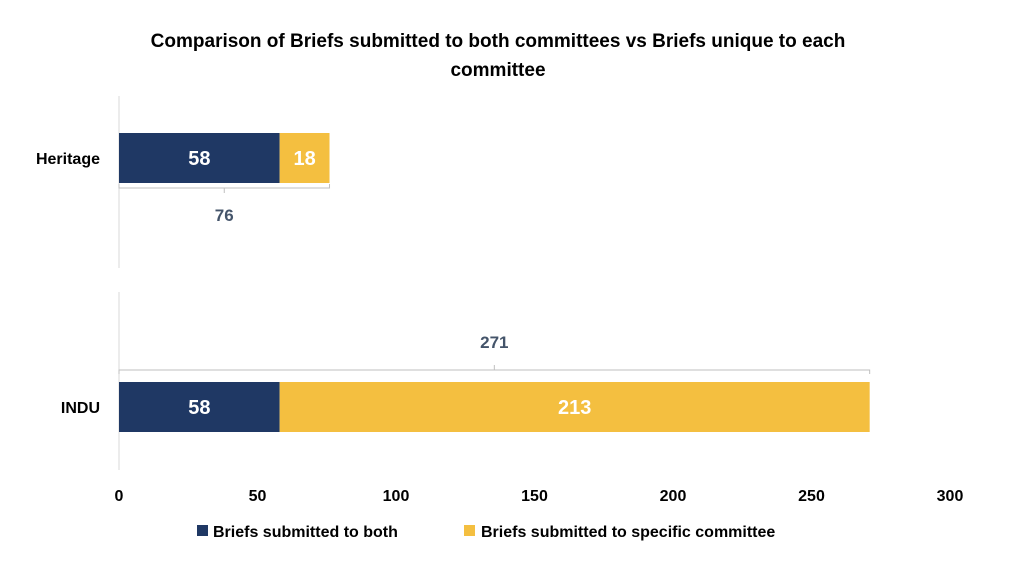  Describe the element at coordinates (494, 342) in the screenshot. I see `total-label-indu: 271` at that location.